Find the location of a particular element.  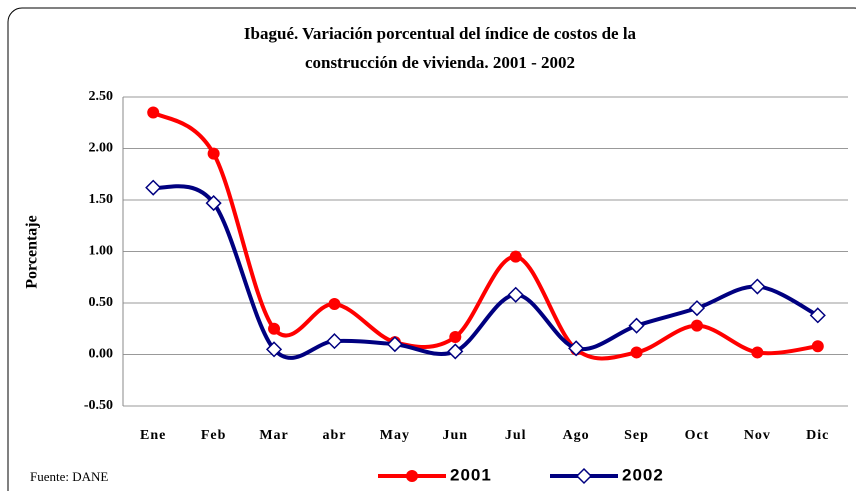

x-tick-label: abr is located at coordinates (334, 435).